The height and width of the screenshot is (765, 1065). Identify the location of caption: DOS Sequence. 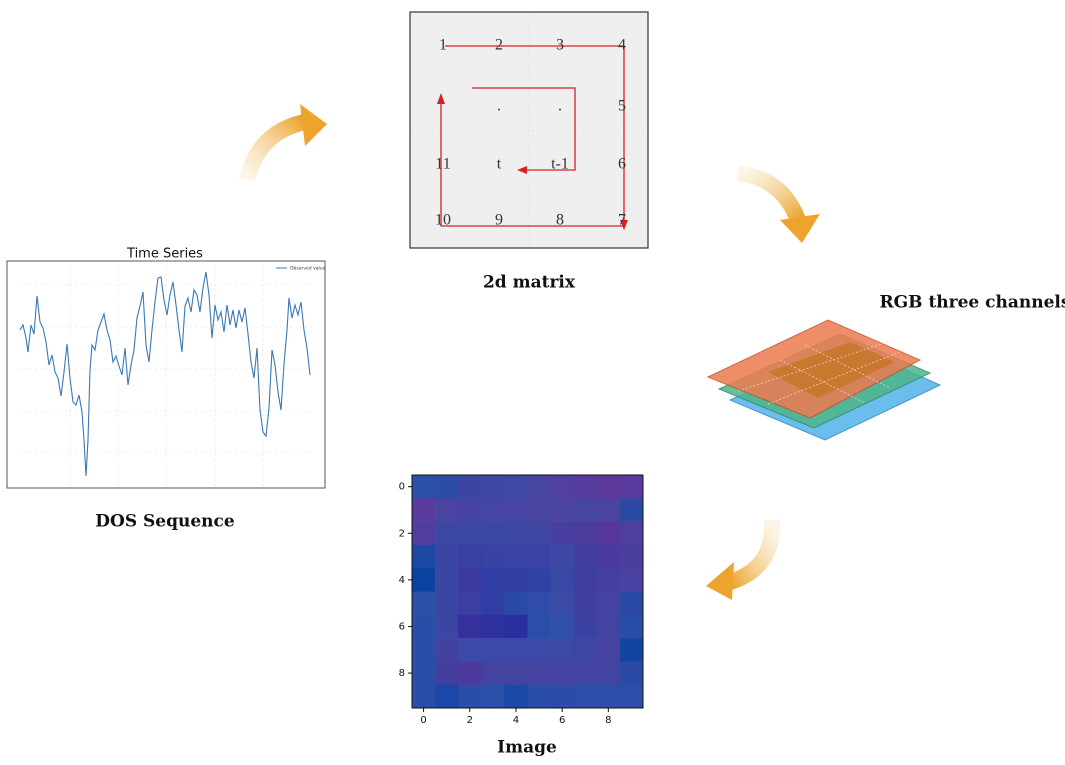
(165, 522).